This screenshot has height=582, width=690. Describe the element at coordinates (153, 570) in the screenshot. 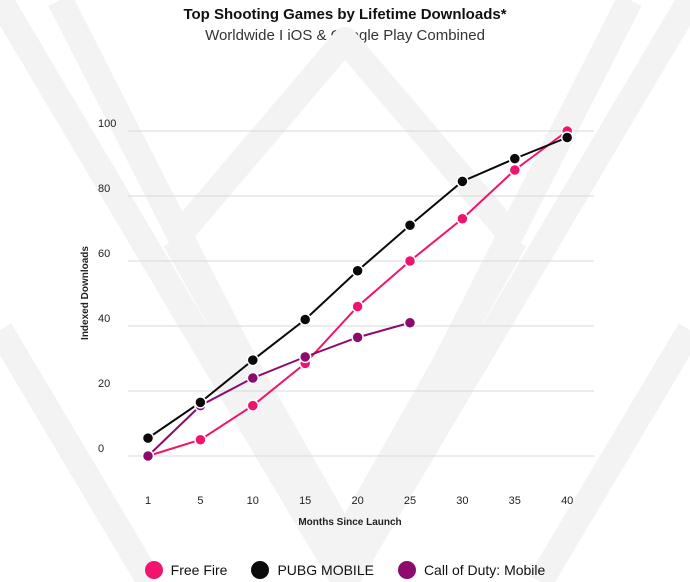

I see `legend-swatch-free-fire` at that location.